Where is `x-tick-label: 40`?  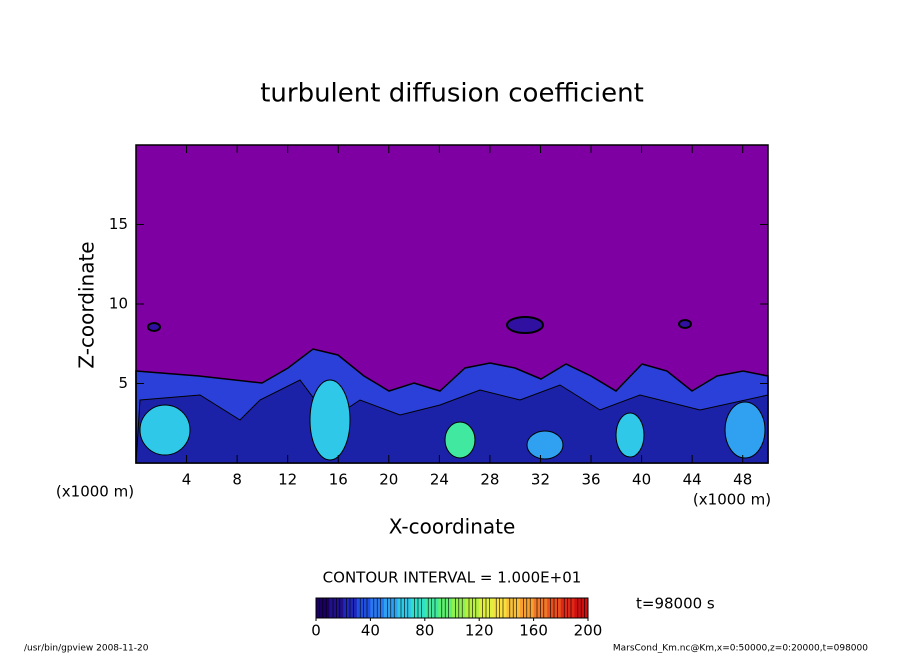 x-tick-label: 40 is located at coordinates (641, 480).